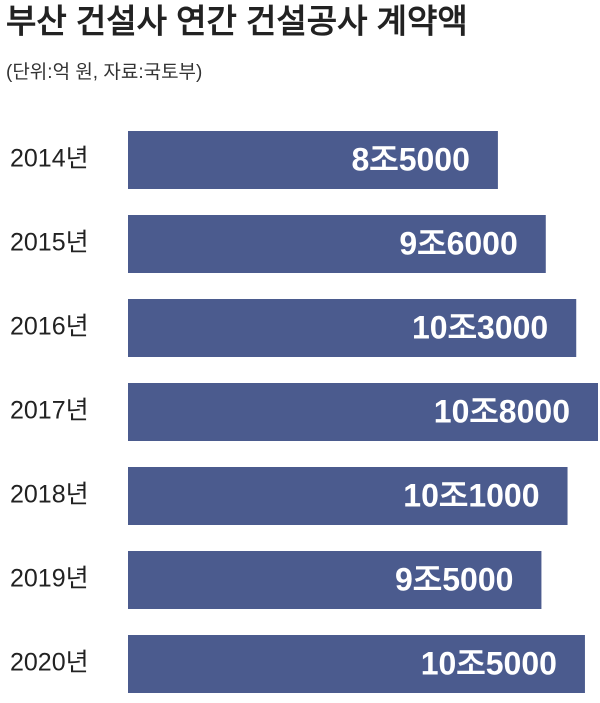 This screenshot has height=703, width=600. What do you see at coordinates (489, 663) in the screenshot?
I see `value-label: 10조5000` at bounding box center [489, 663].